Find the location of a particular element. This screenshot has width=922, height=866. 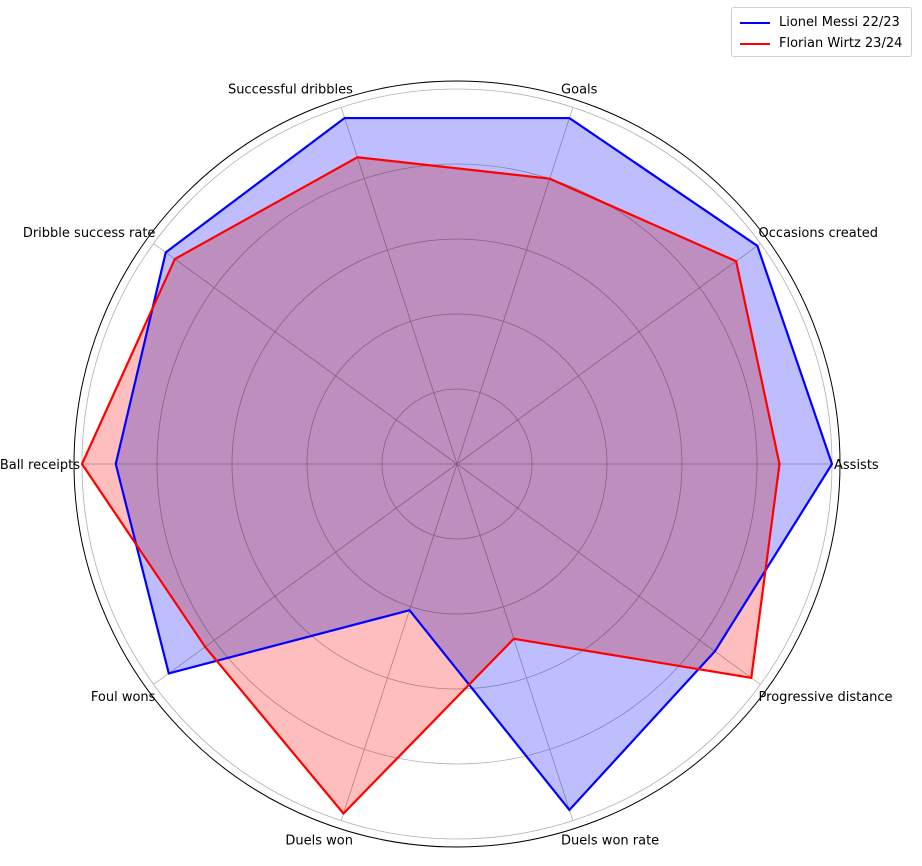

axis-label-8: Duels won is located at coordinates (319, 841).